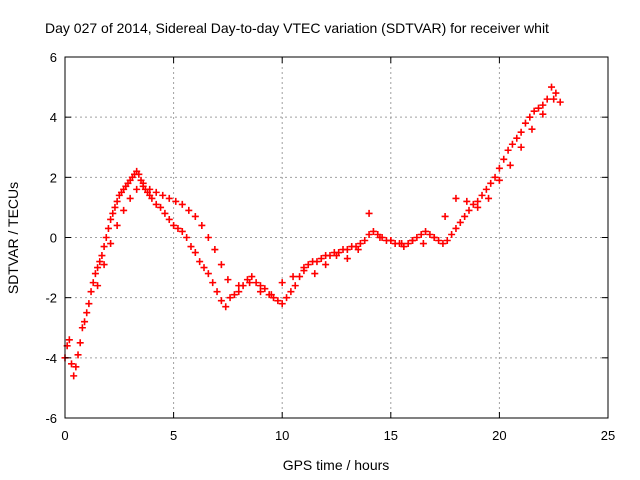  What do you see at coordinates (53, 117) in the screenshot?
I see `y-tick-label: 4` at bounding box center [53, 117].